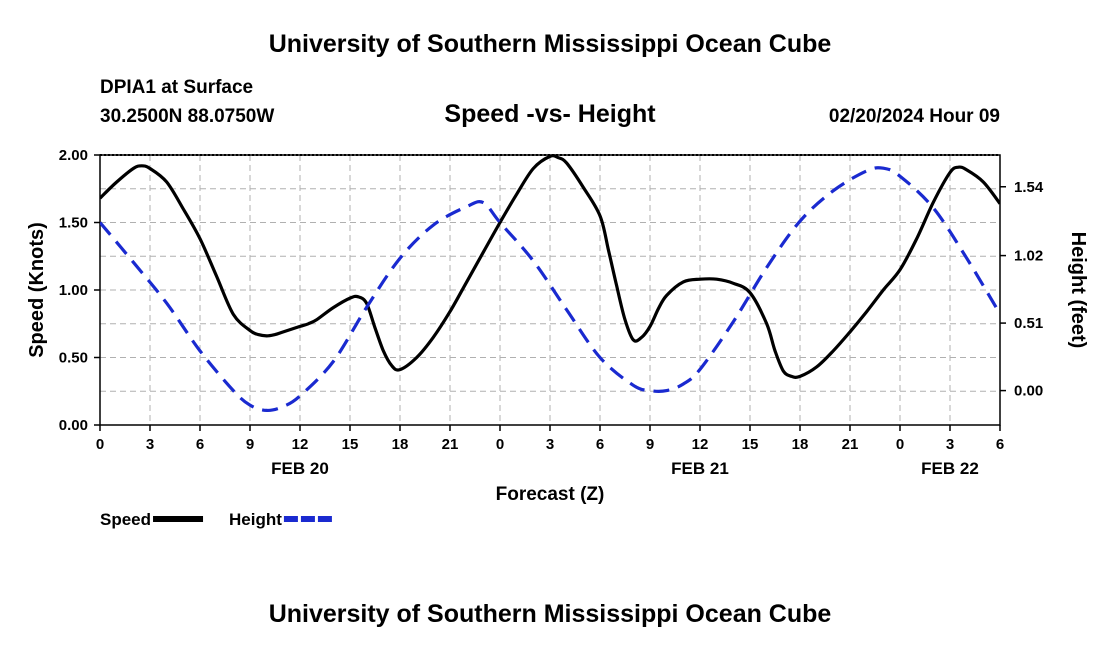 This screenshot has height=650, width=1100. I want to click on x-axis-label: Forecast (Z), so click(550, 494).